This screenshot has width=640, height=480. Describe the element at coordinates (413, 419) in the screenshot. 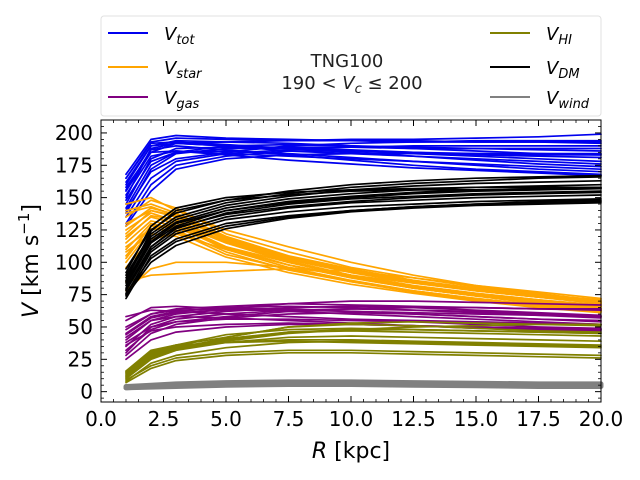

I see `x-tick-label: 12.5` at that location.